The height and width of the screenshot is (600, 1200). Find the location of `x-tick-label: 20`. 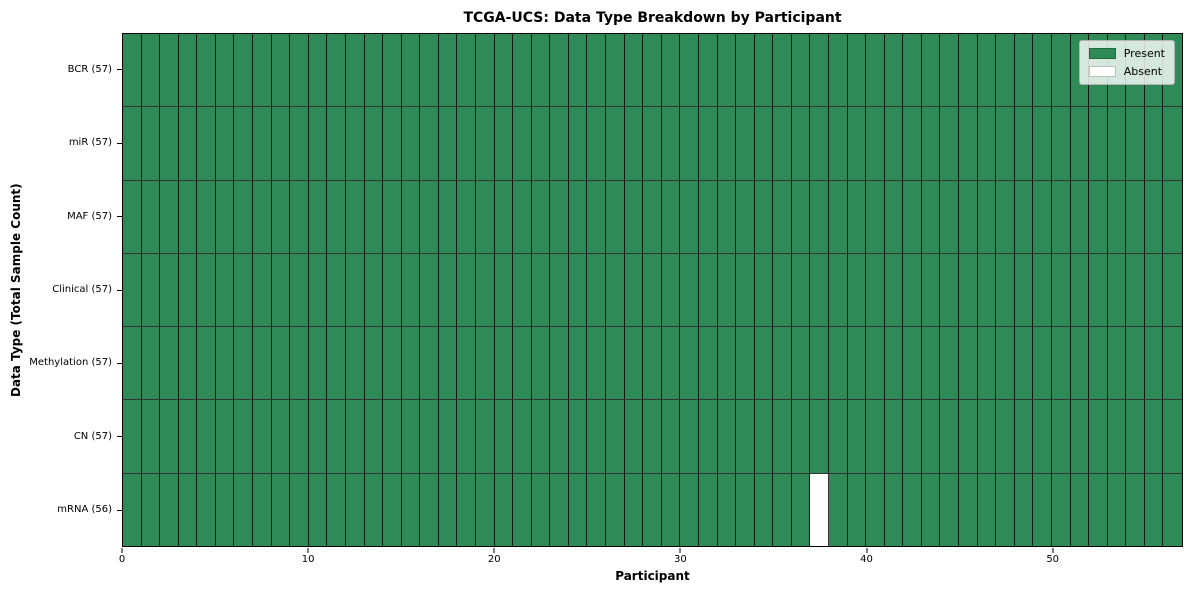

x-tick-label: 20 is located at coordinates (494, 559).